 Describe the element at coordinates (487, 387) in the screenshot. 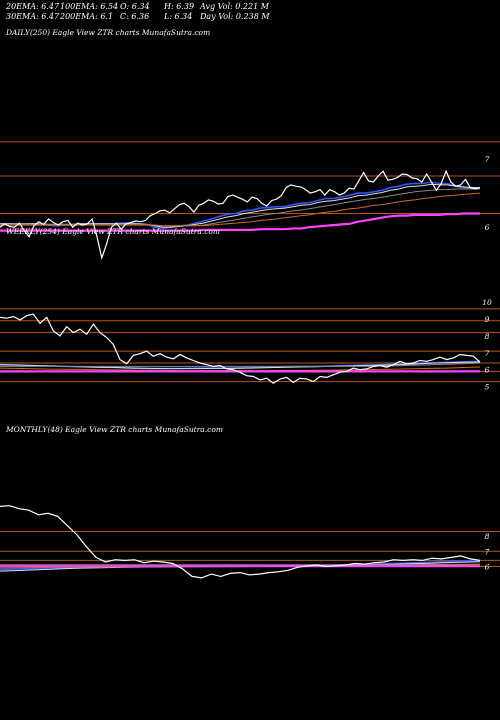

I see `y-tick-label: 5` at that location.